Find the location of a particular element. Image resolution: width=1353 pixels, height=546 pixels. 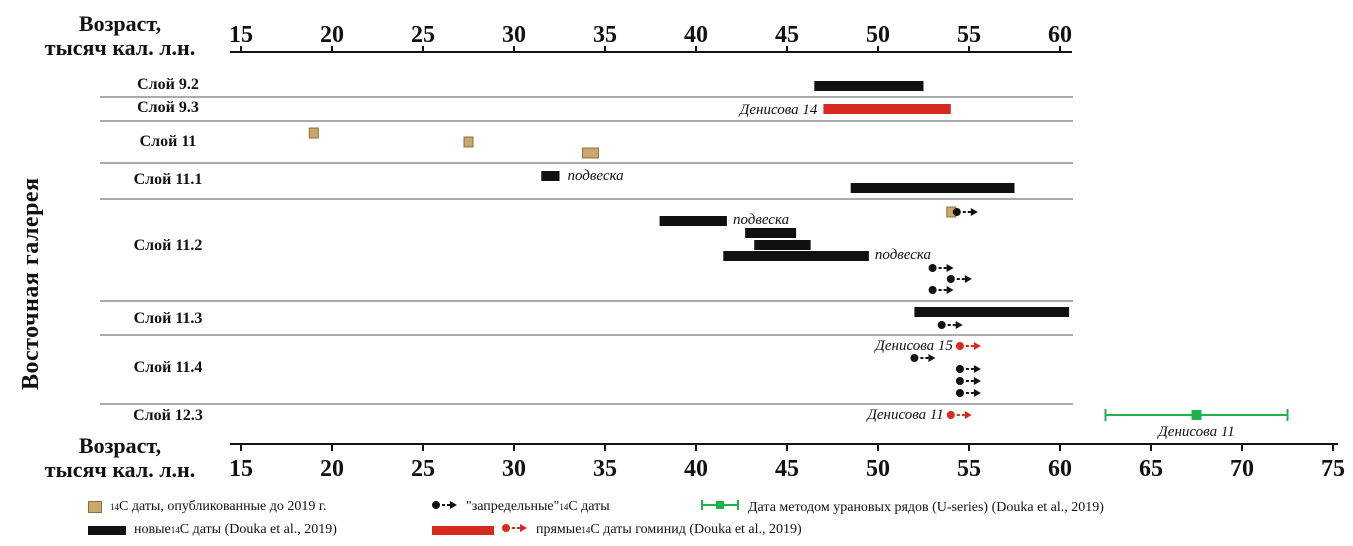

bottom-tick-label: 30 is located at coordinates (514, 469).